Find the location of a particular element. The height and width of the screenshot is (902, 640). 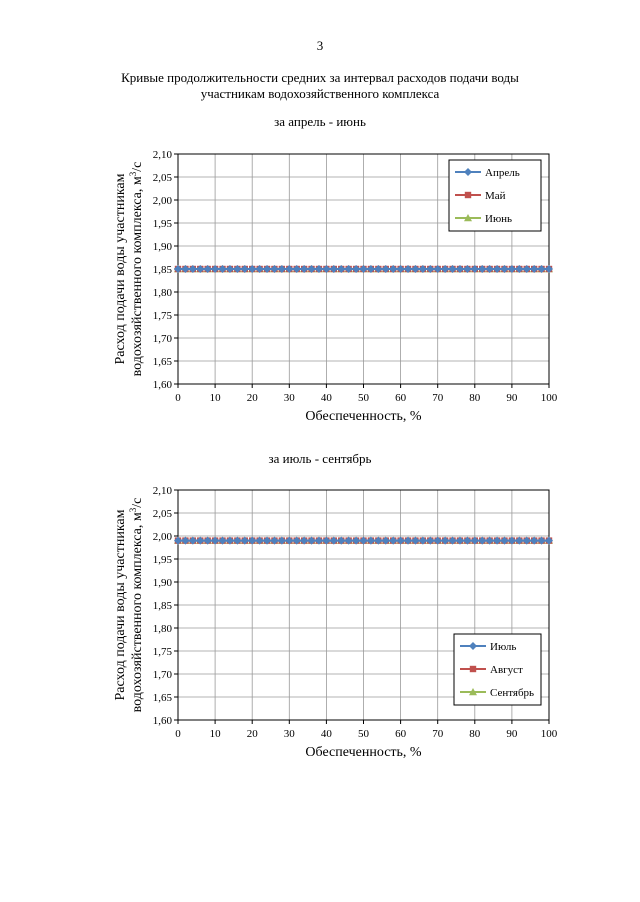

y-axis-title-line-2: водохозяйственного комплекса, м3/с is located at coordinates (136, 269).